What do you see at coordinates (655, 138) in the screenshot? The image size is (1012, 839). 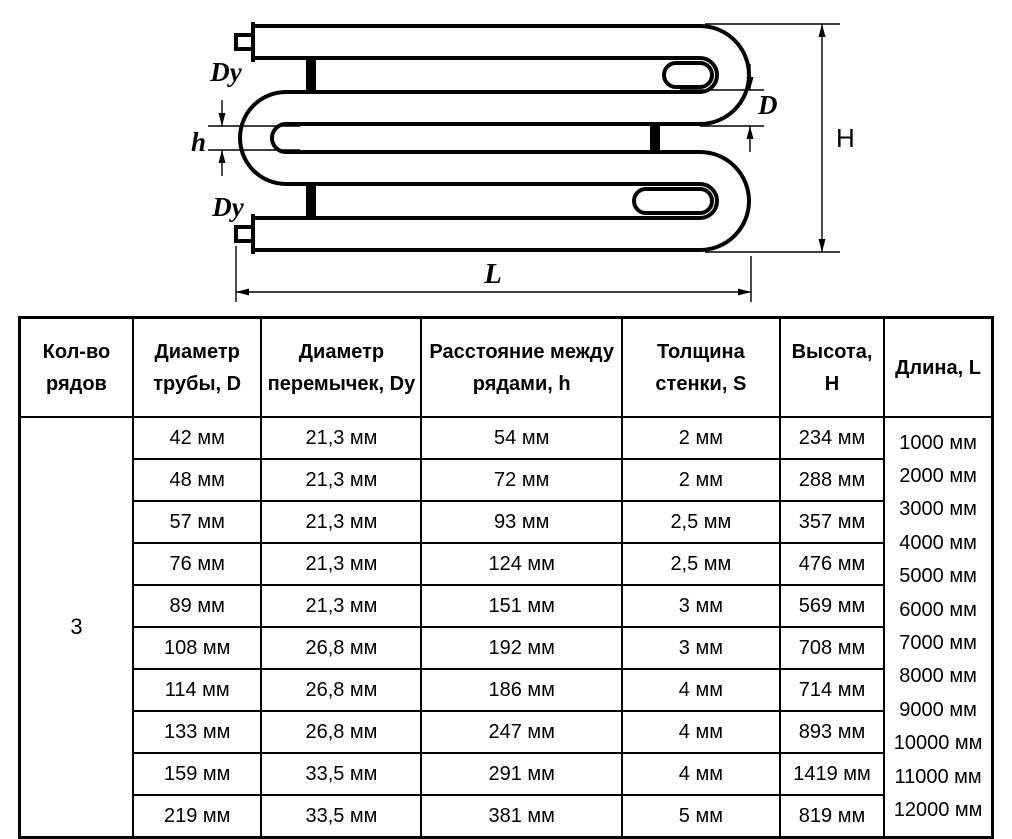 I see `jumper-middle-right` at bounding box center [655, 138].